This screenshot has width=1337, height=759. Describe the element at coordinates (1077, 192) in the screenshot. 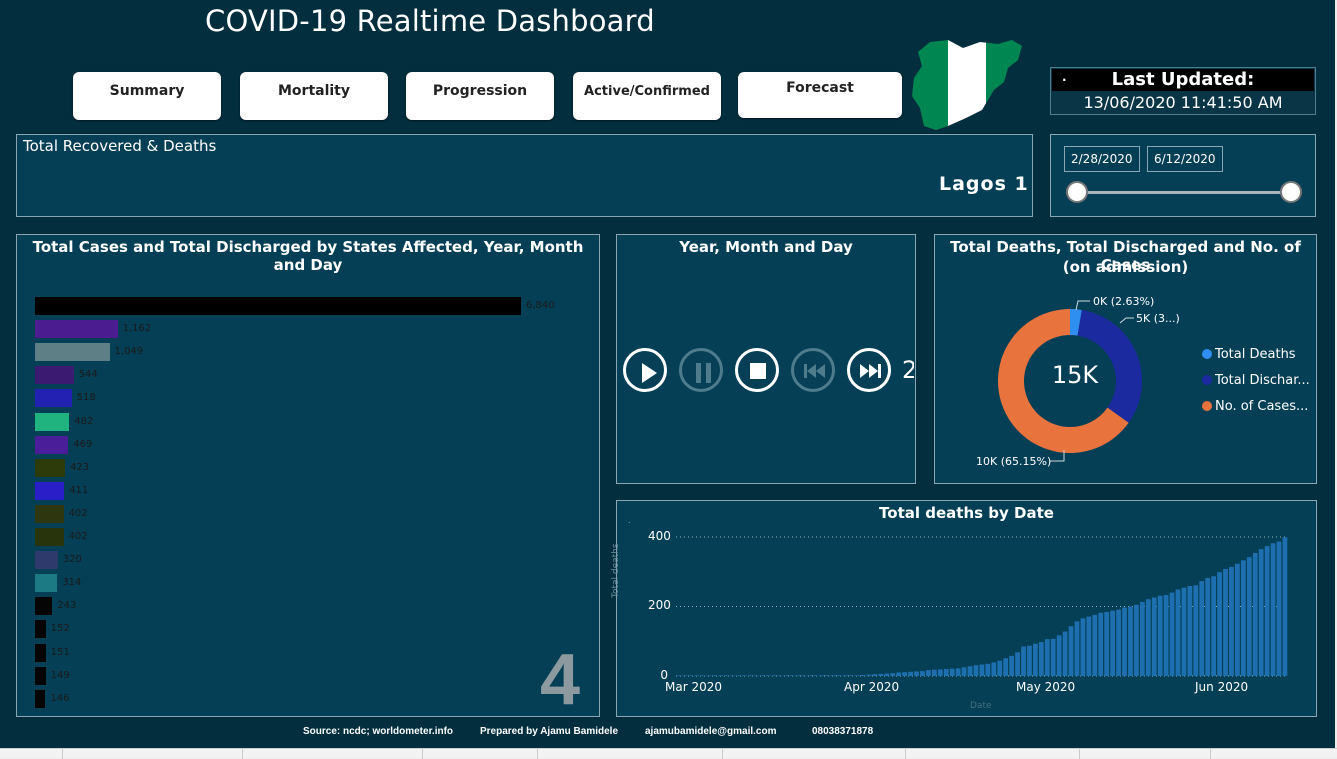

I see `date-slider-start-handle` at that location.